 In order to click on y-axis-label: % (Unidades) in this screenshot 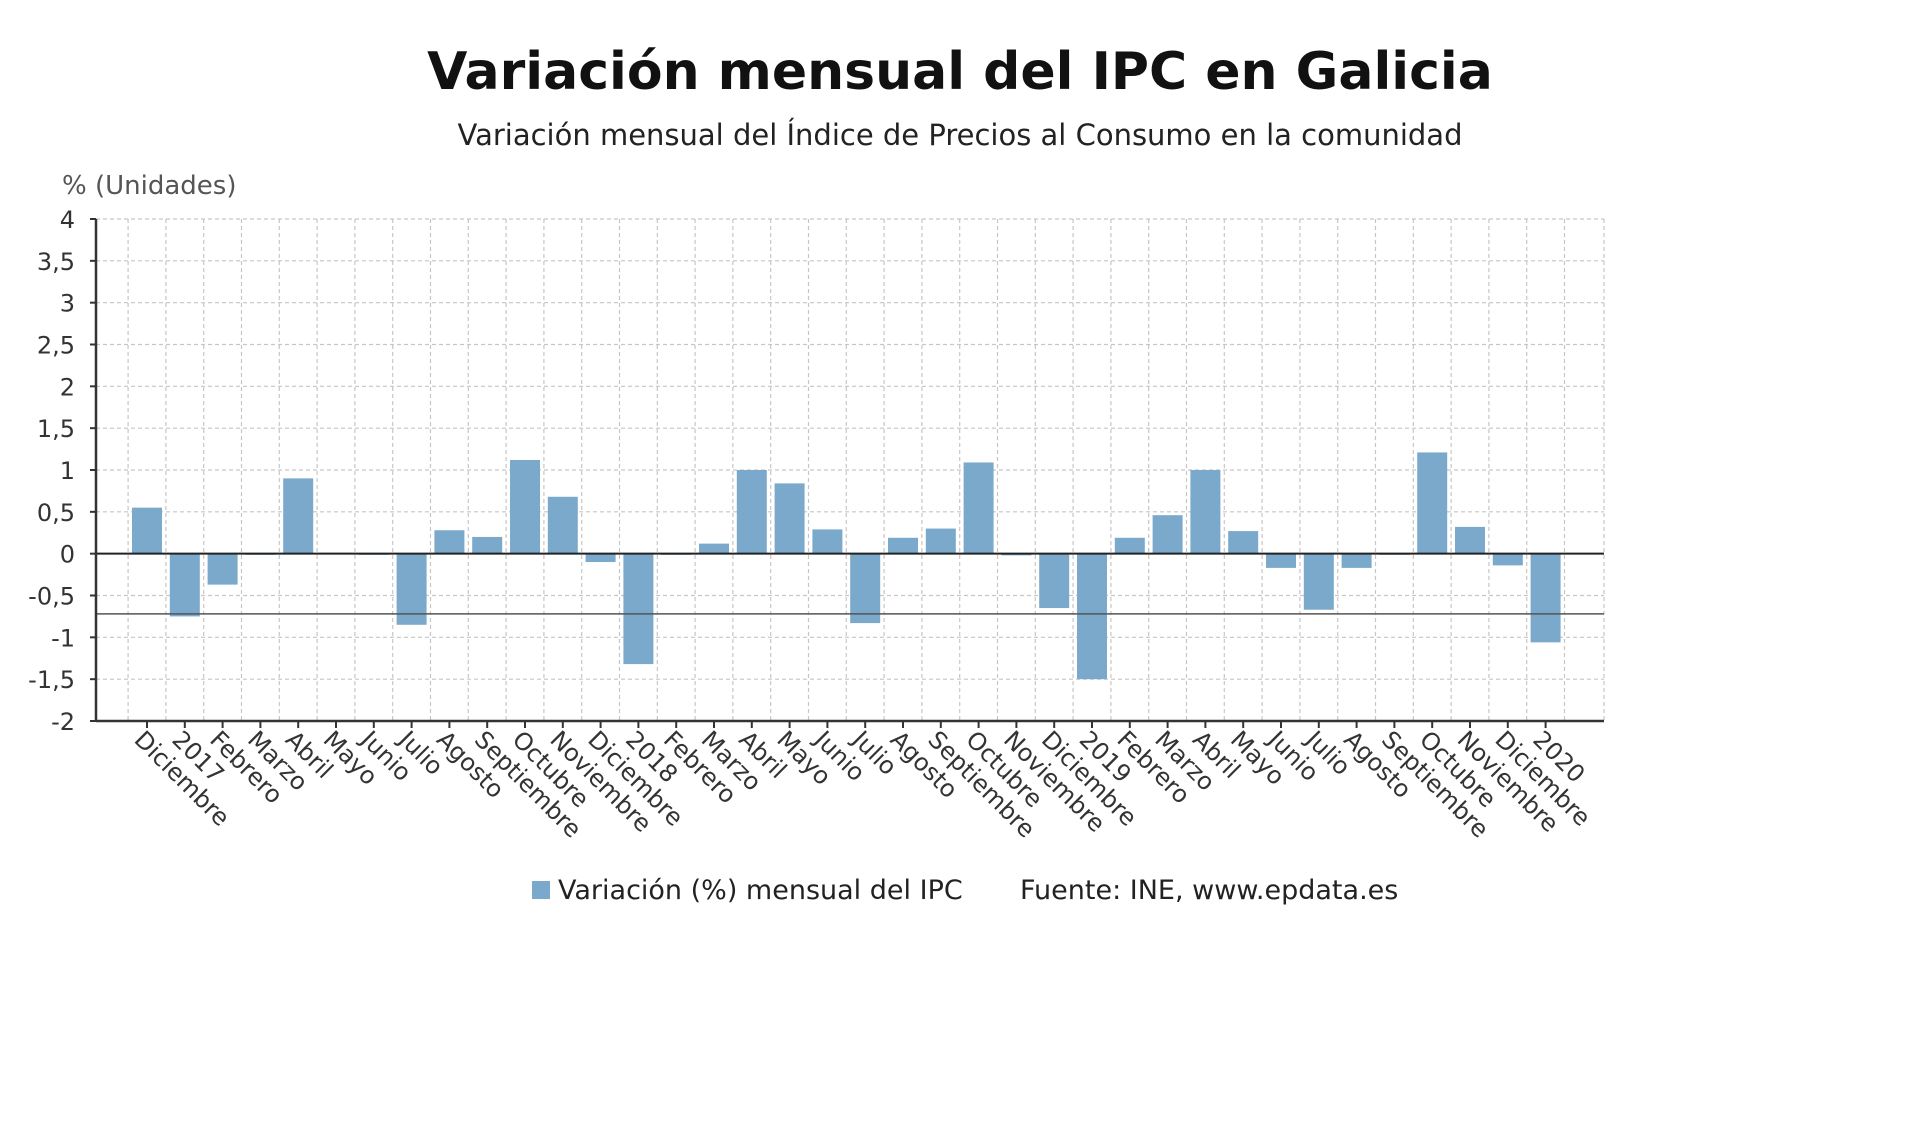, I will do `click(149, 186)`.